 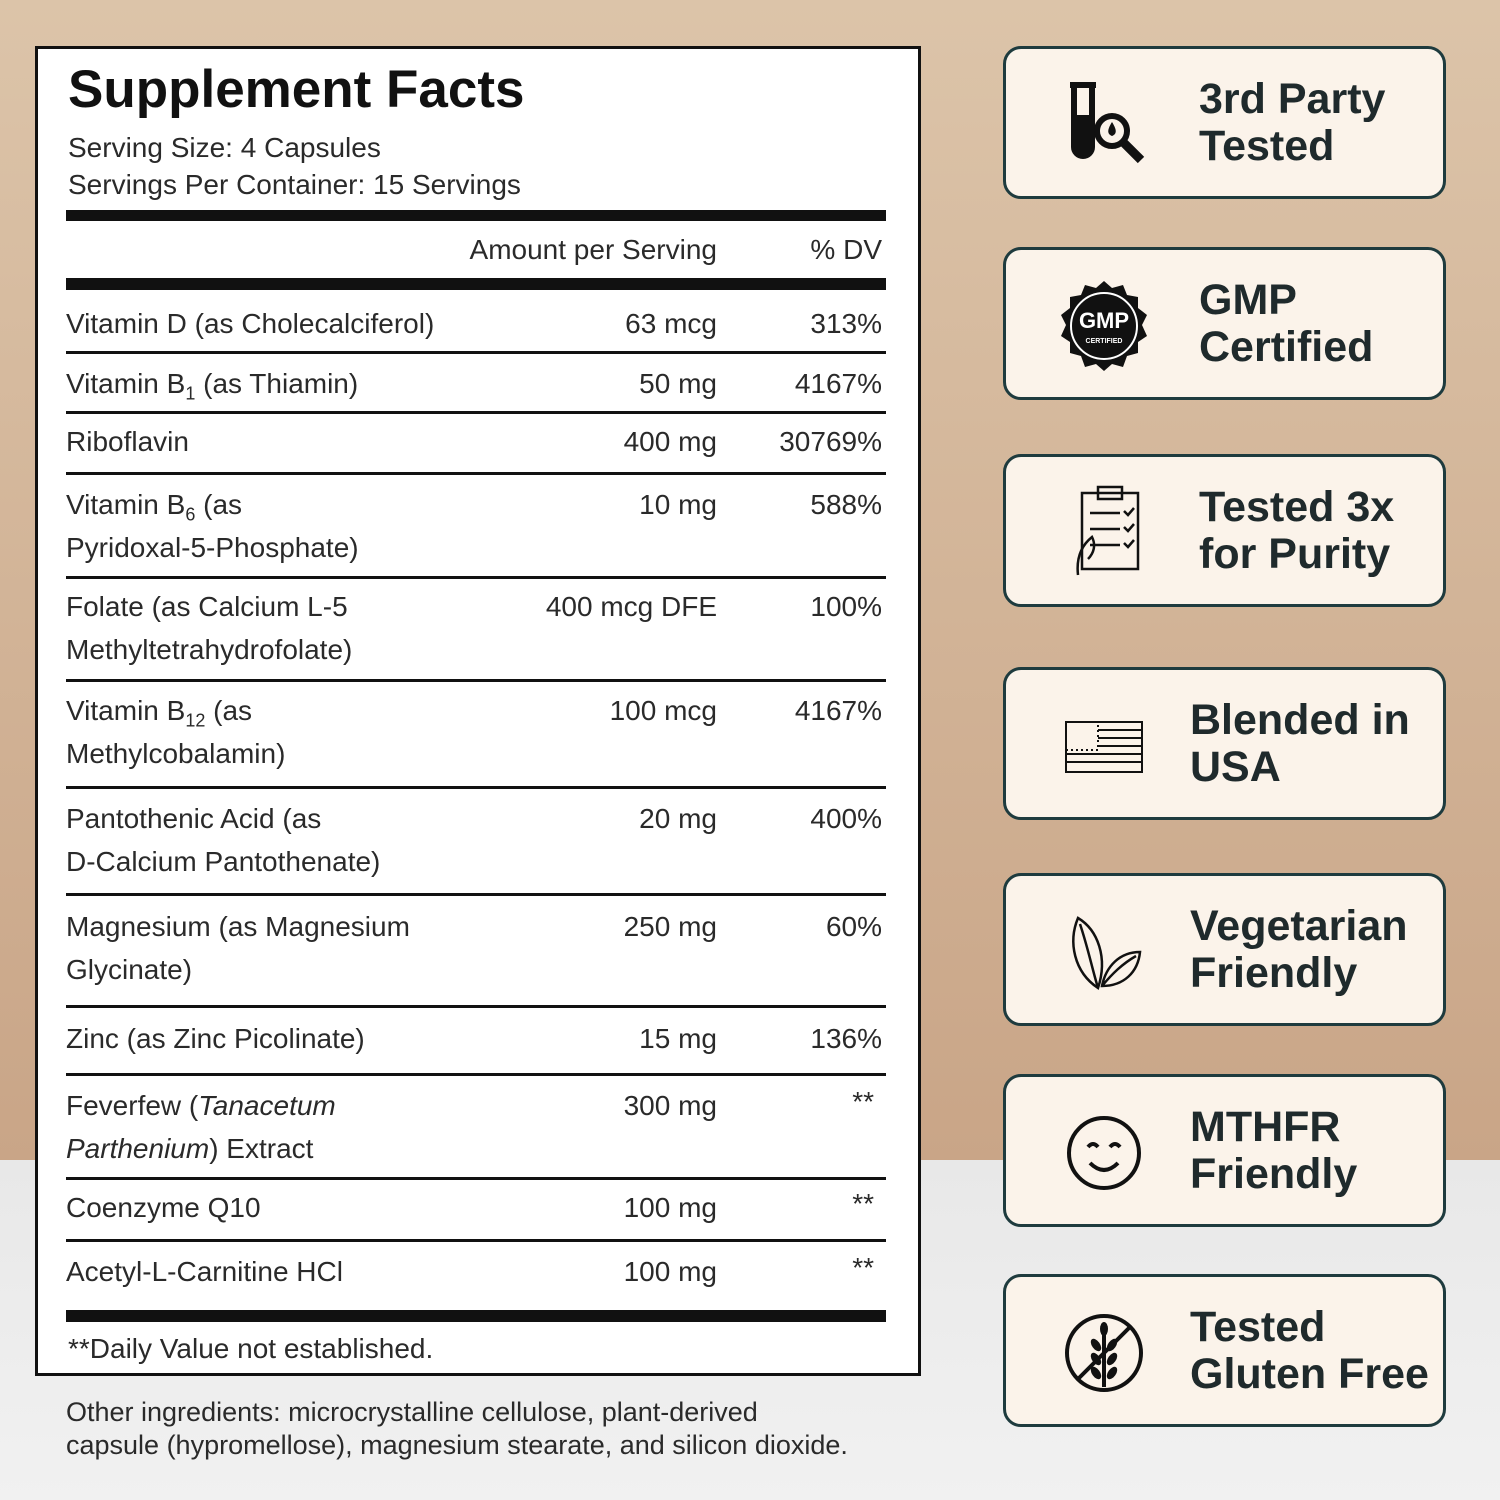 What do you see at coordinates (138, 1148) in the screenshot?
I see `name-italic: Parthenium` at bounding box center [138, 1148].